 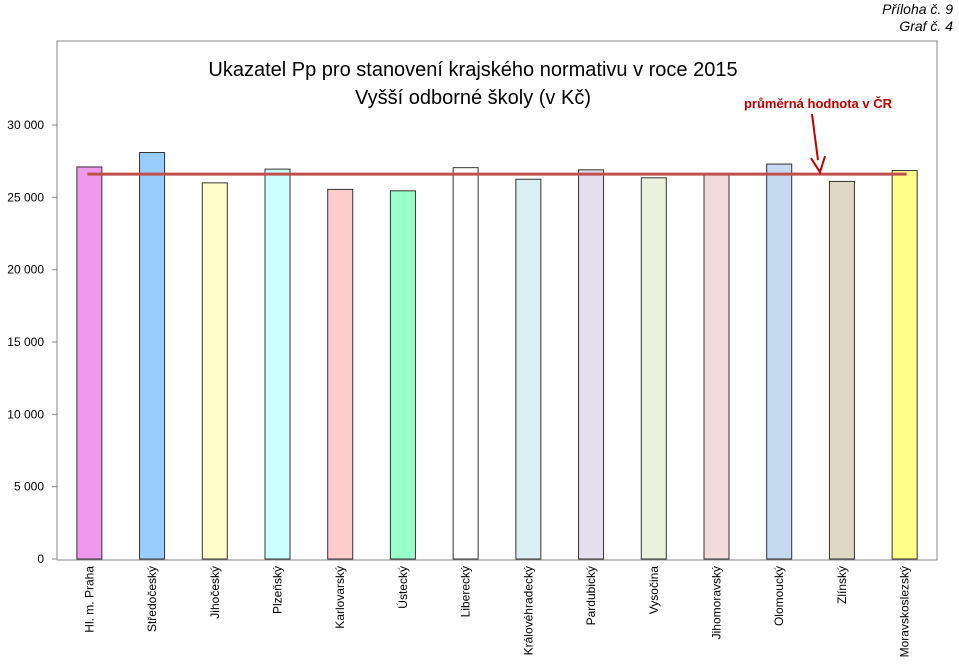 I want to click on y-tick-label: 20 000, so click(x=25, y=270).